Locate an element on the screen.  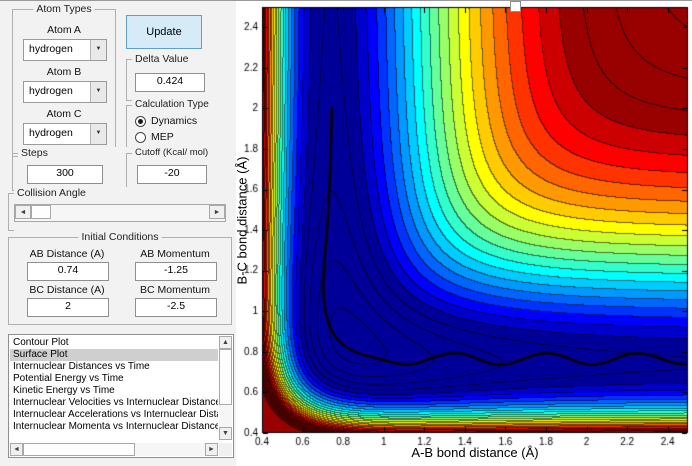
list-item: Potential Energy vs Time is located at coordinates (68, 378).